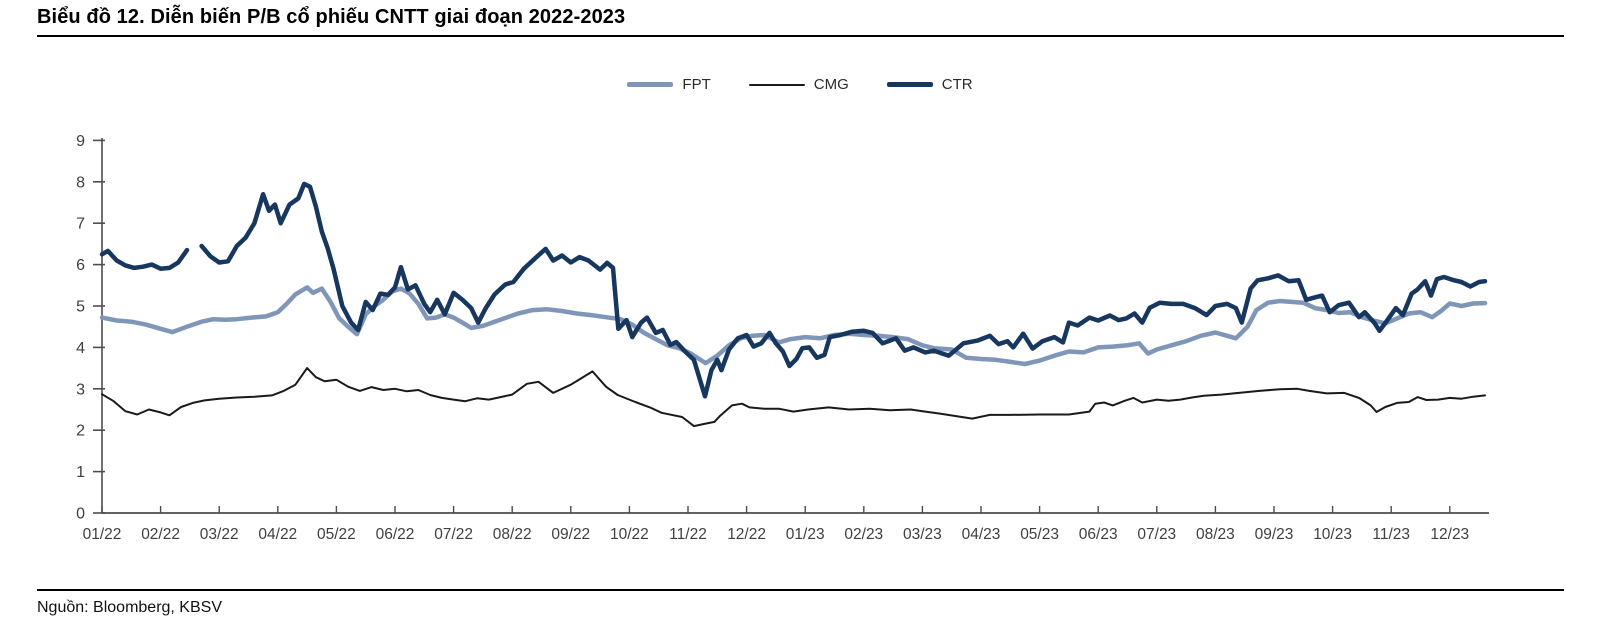  I want to click on x-tick-label: 03/22, so click(219, 534).